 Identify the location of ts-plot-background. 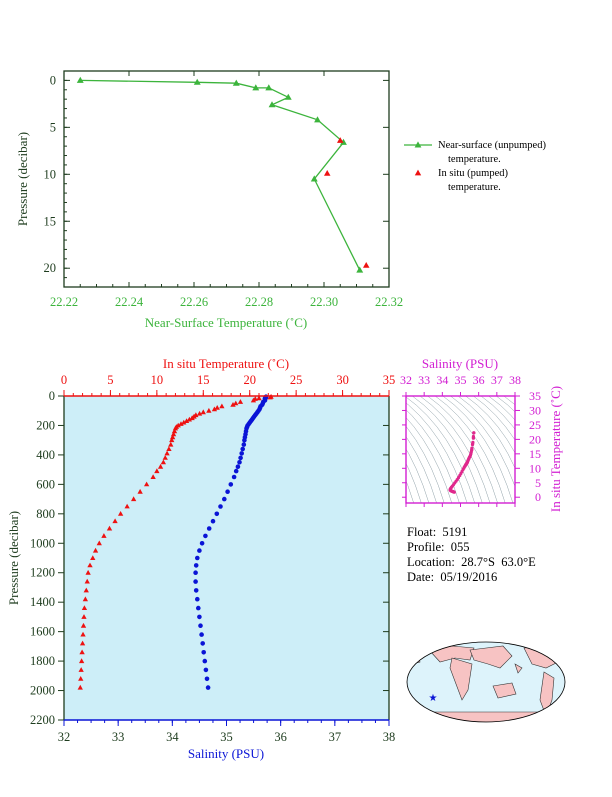
(460, 449).